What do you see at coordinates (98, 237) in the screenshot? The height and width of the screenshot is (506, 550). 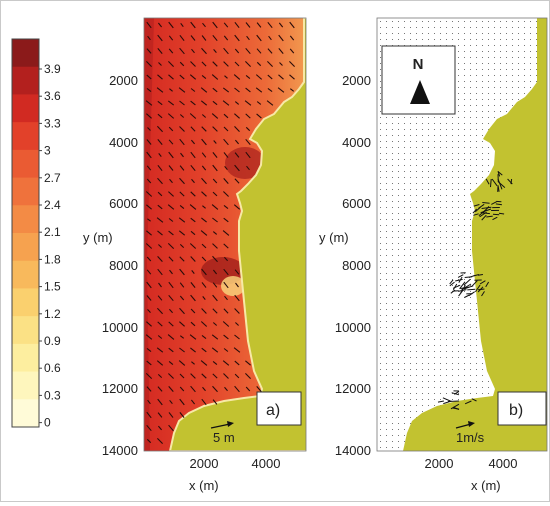 I see `panel-a-y-axis-label: y (m)` at bounding box center [98, 237].